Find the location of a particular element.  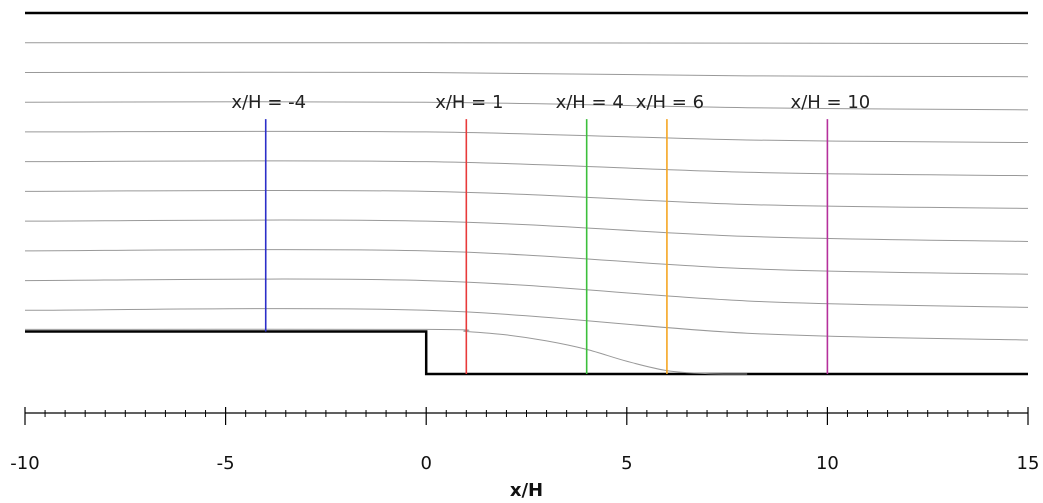

station-label-4: x/H = 6 is located at coordinates (670, 102).